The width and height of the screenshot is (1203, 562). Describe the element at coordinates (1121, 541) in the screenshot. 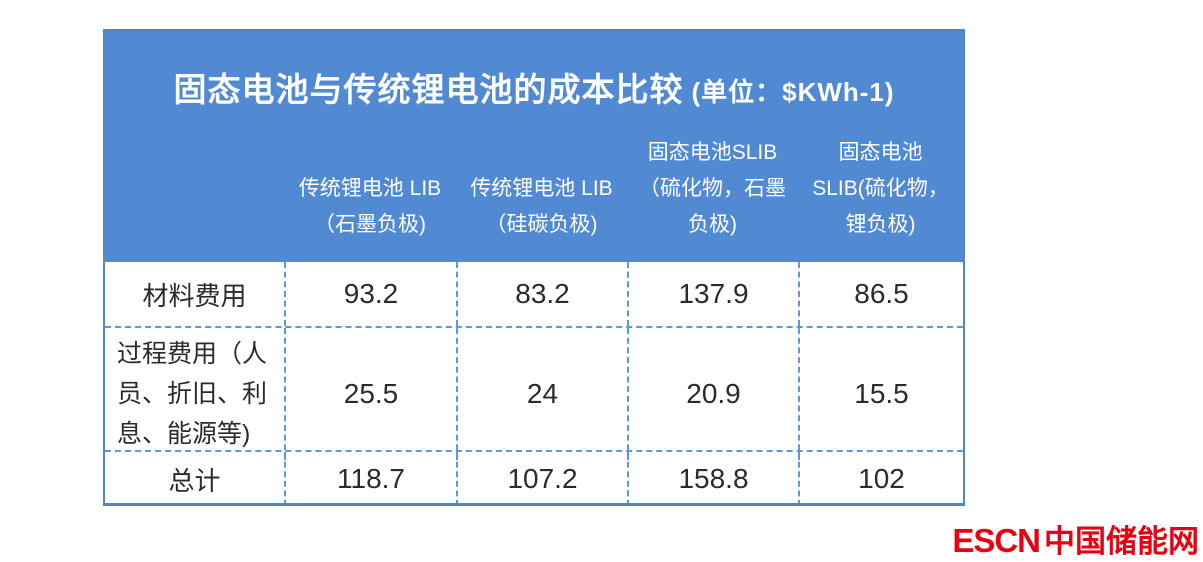

I see `escn-logo-chinese: 中国储能网` at that location.